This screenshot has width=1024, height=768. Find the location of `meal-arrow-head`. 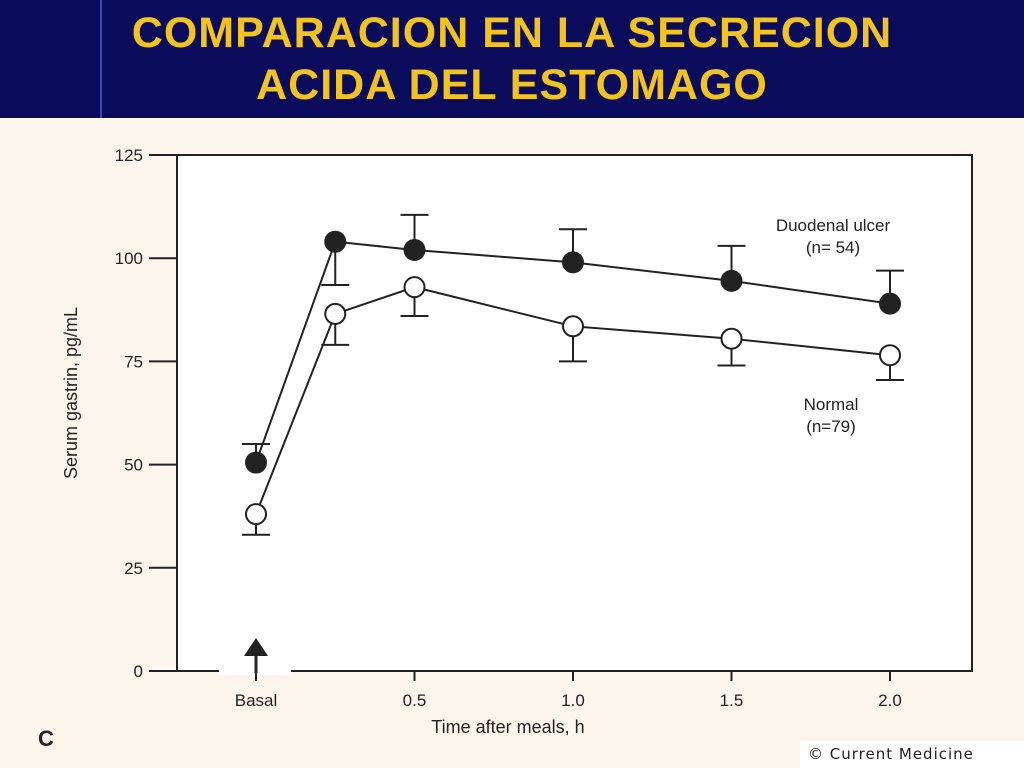

meal-arrow-head is located at coordinates (256, 647).